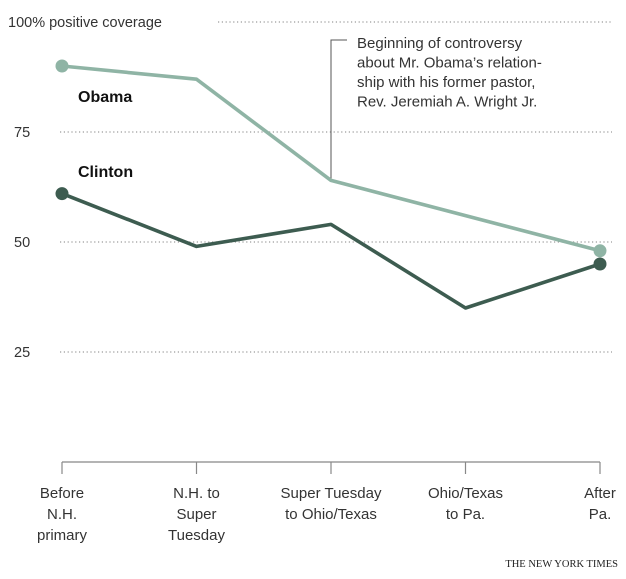 This screenshot has height=579, width=626. Describe the element at coordinates (446, 82) in the screenshot. I see `annotation-text-line: ship with his former pastor,` at that location.